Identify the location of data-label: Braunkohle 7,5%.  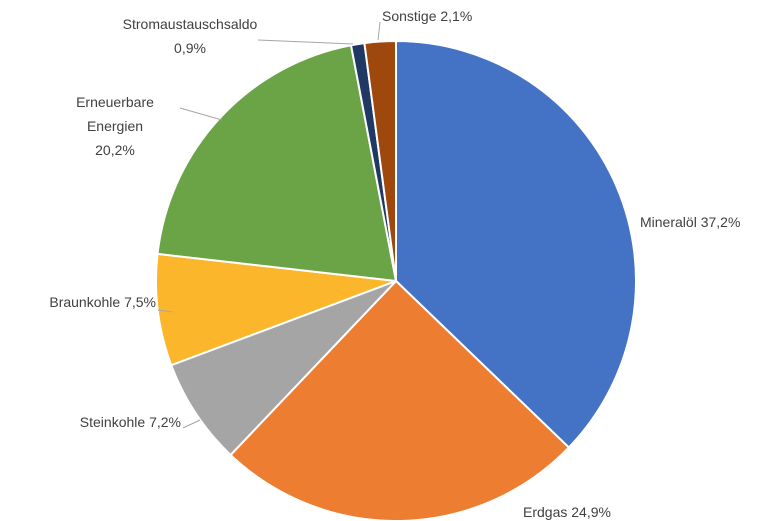
(102, 302).